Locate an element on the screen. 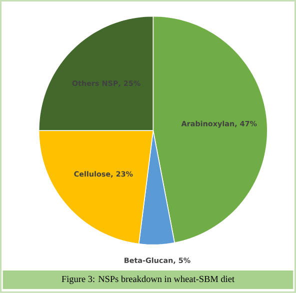  caption: Figure 3: NSPs breakdown in wheat-SBM diet is located at coordinates (148, 280).